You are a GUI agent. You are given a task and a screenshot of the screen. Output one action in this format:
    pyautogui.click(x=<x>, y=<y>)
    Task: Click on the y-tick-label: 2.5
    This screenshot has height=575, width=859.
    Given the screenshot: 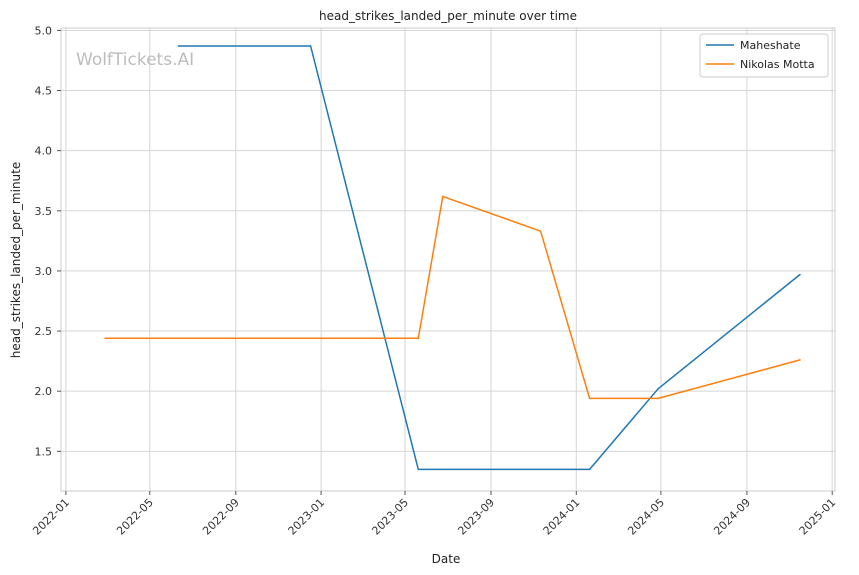 What is the action you would take?
    pyautogui.click(x=44, y=331)
    